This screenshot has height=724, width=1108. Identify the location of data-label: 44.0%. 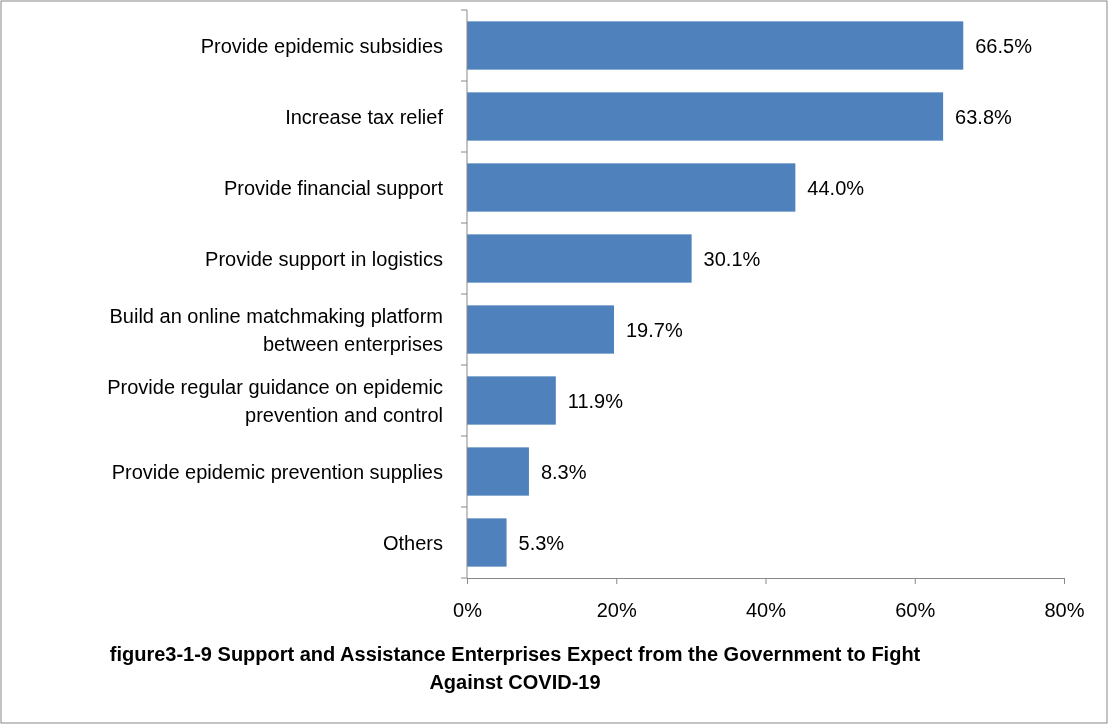
(836, 187).